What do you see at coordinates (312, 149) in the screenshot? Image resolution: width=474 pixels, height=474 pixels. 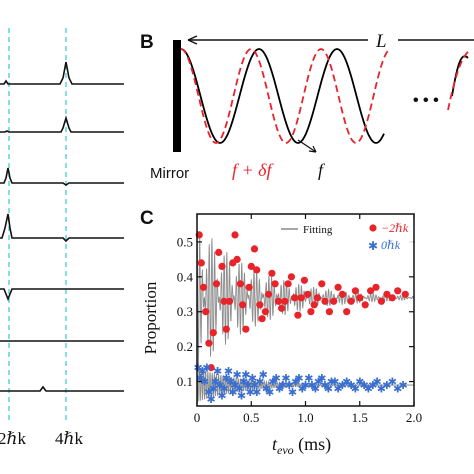 I see `frequency-pointer-head` at bounding box center [312, 149].